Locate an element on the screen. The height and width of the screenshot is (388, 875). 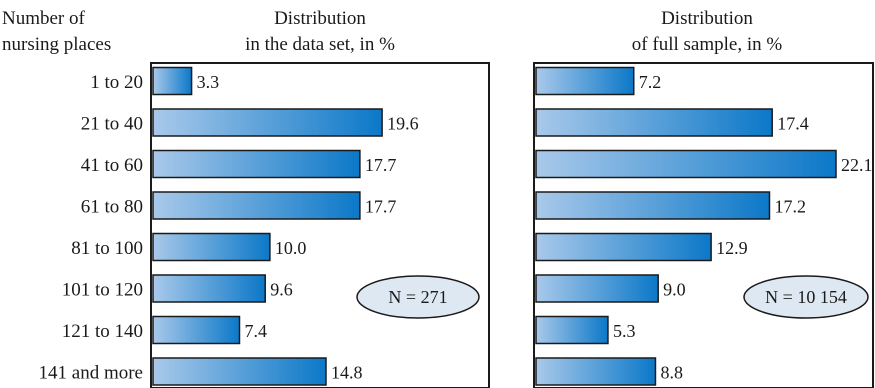
category-label: 81 to 100 is located at coordinates (107, 248).